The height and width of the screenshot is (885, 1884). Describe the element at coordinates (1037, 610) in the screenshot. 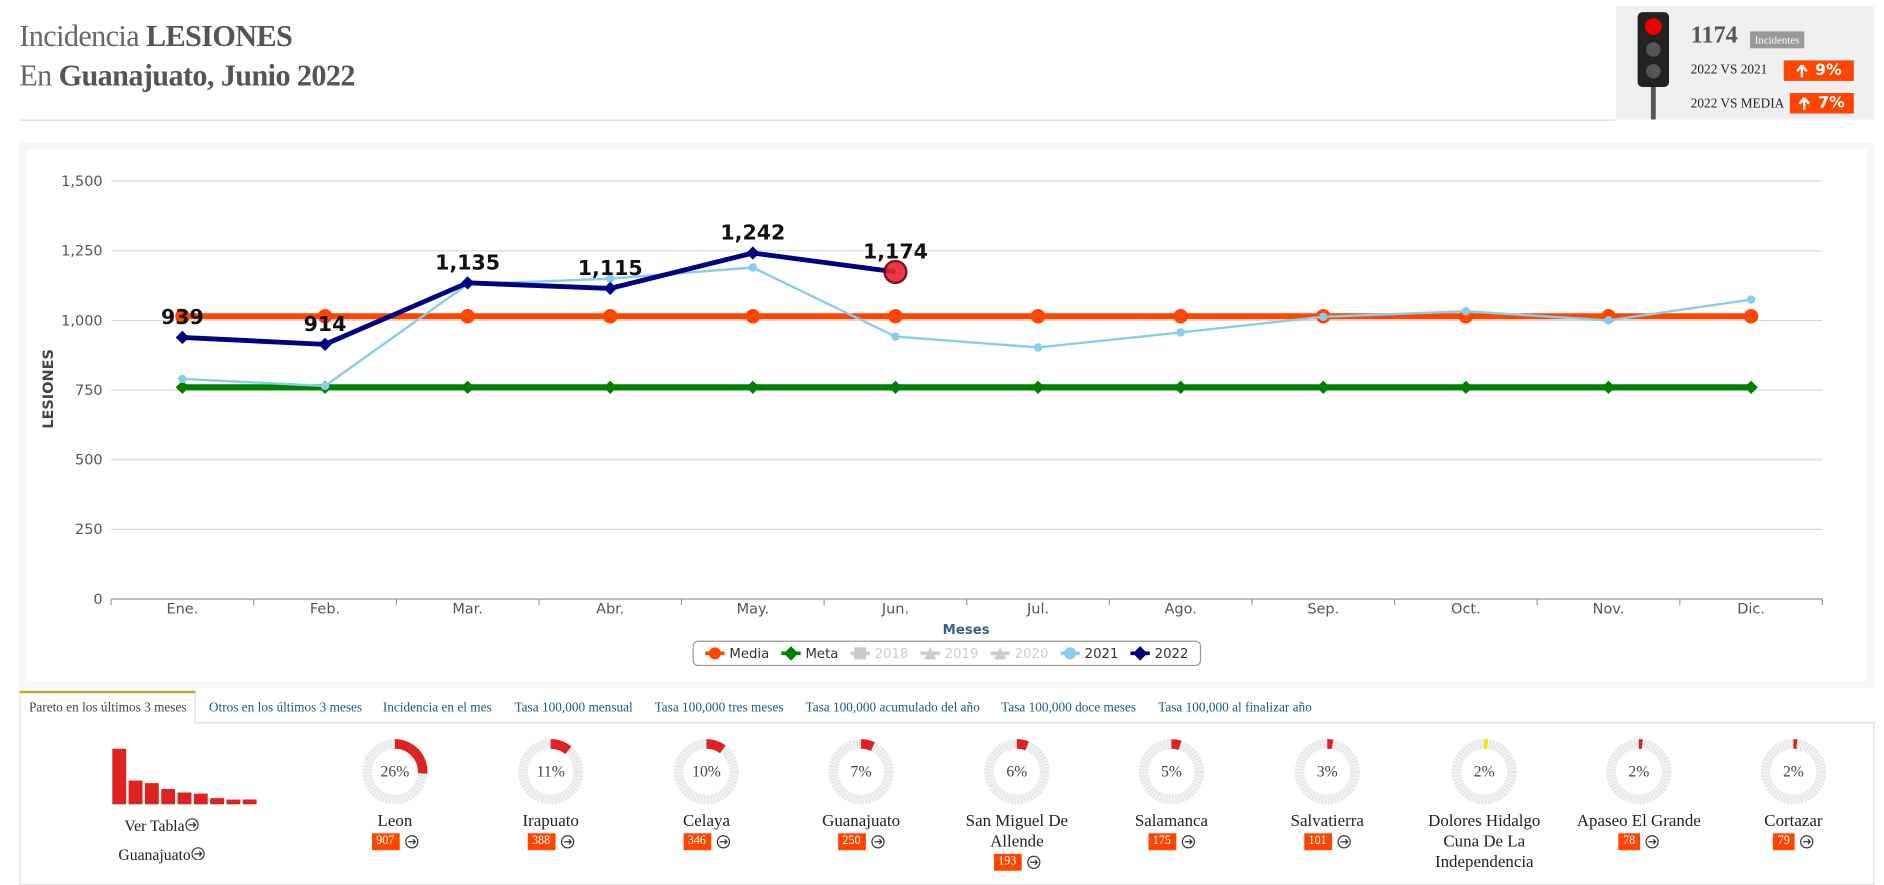

I see `x-tick-label: Jul.` at that location.